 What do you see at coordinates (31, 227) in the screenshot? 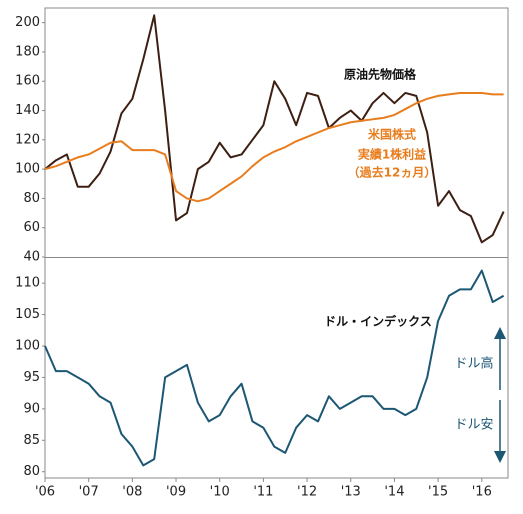
I see `y-tick-label: 60` at bounding box center [31, 227].